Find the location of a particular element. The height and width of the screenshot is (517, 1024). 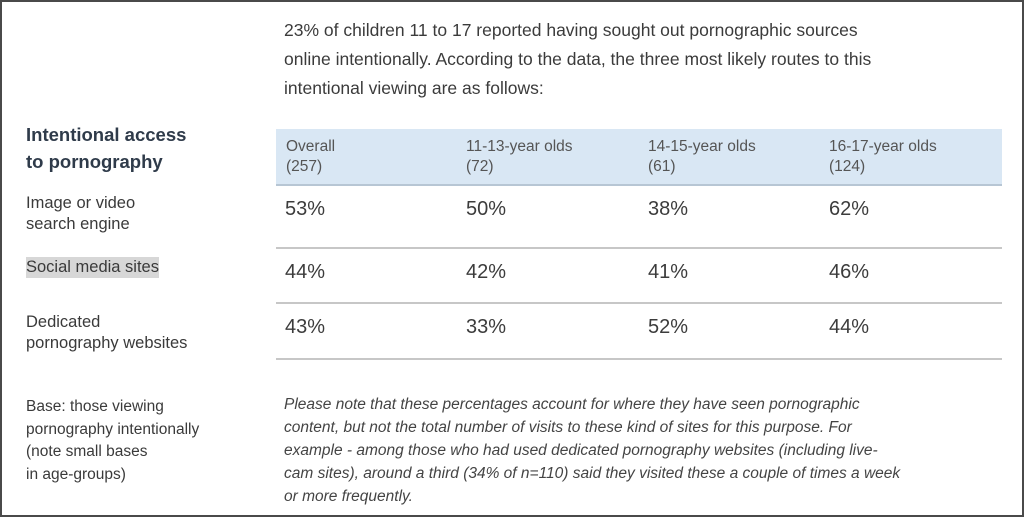

base-note-line: in age-groups) is located at coordinates (76, 474).